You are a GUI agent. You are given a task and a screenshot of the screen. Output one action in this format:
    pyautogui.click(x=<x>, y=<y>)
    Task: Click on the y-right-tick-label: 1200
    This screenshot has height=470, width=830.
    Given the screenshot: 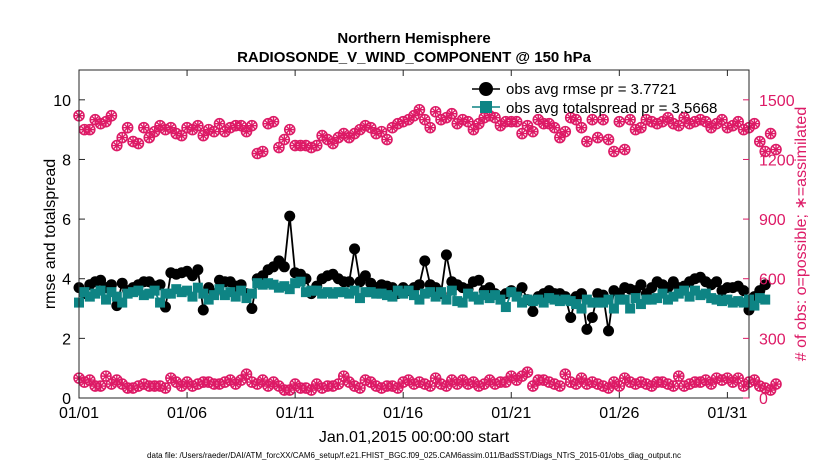 What is the action you would take?
    pyautogui.click(x=777, y=160)
    